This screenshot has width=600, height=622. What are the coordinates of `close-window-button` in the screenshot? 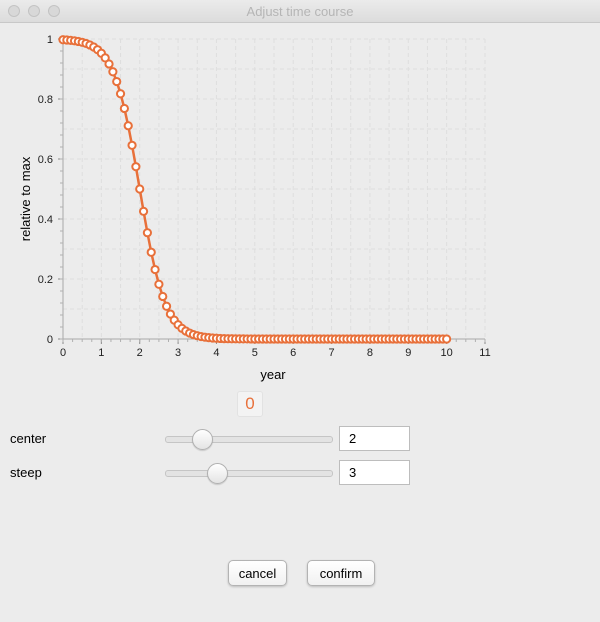 It's located at (14, 11).